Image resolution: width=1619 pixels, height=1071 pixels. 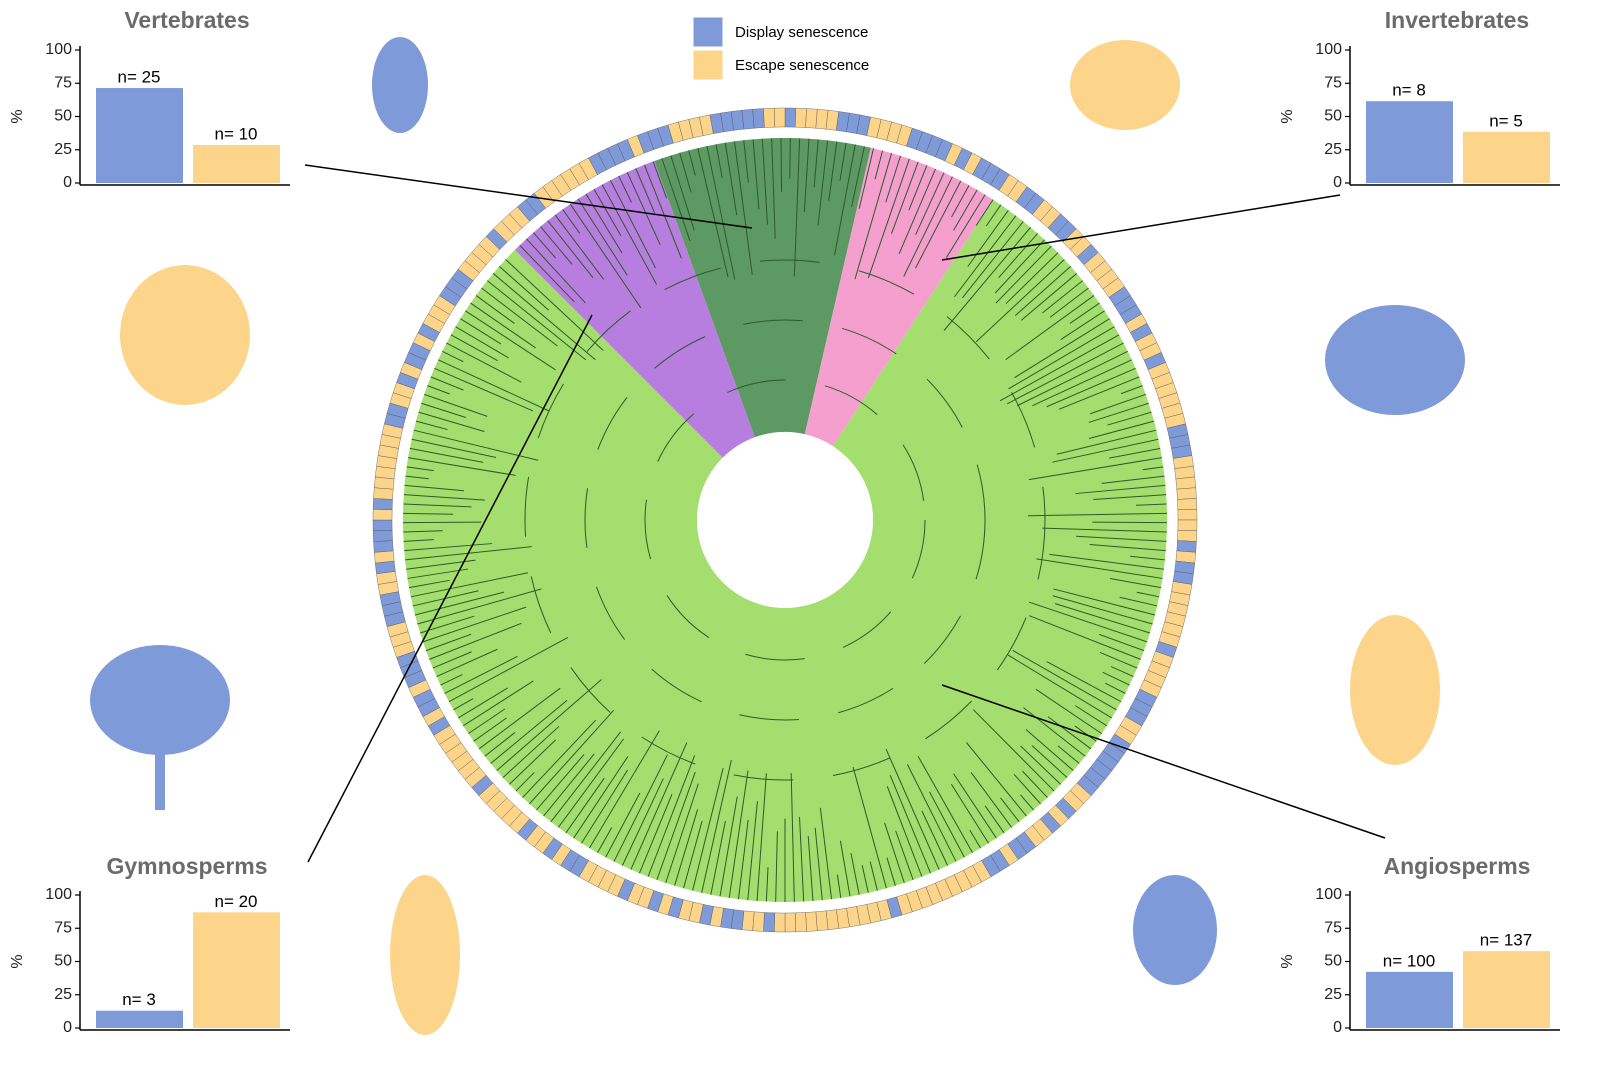 What do you see at coordinates (1409, 90) in the screenshot?
I see `bar-annotation: n= 8` at bounding box center [1409, 90].